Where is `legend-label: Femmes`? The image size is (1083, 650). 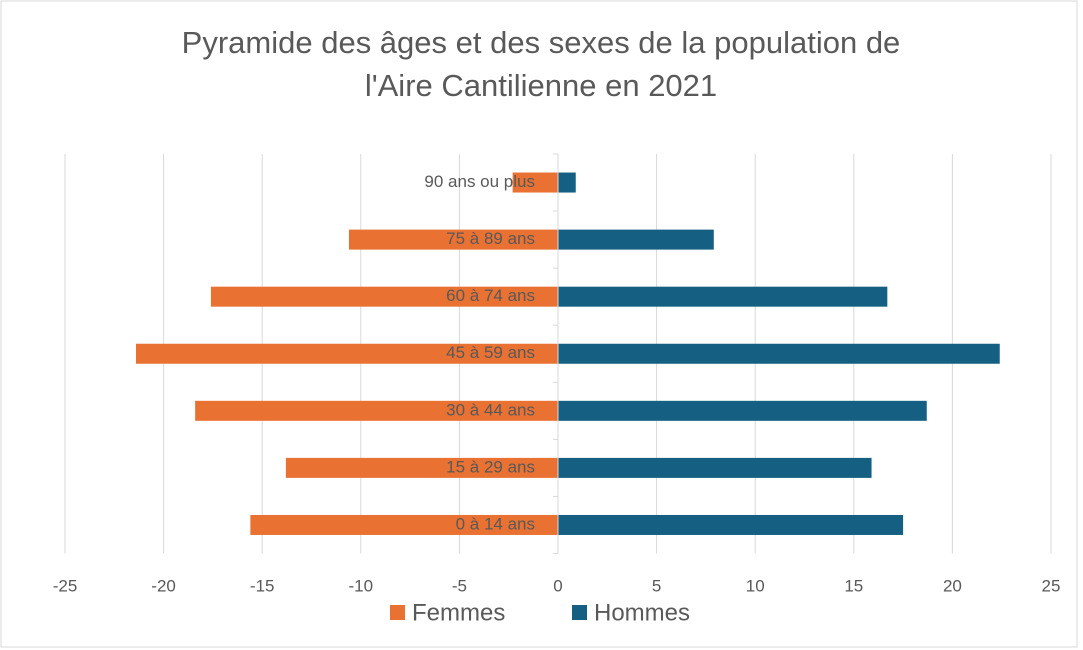
legend-label: Femmes is located at coordinates (458, 612).